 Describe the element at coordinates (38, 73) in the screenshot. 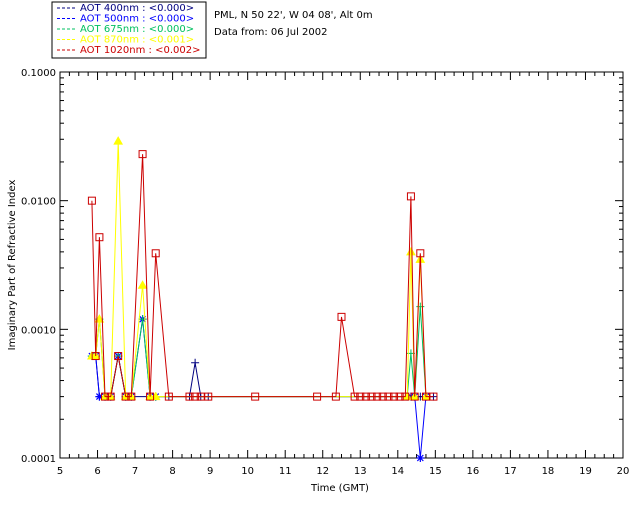

I see `y-tick-label: 0.1000` at that location.